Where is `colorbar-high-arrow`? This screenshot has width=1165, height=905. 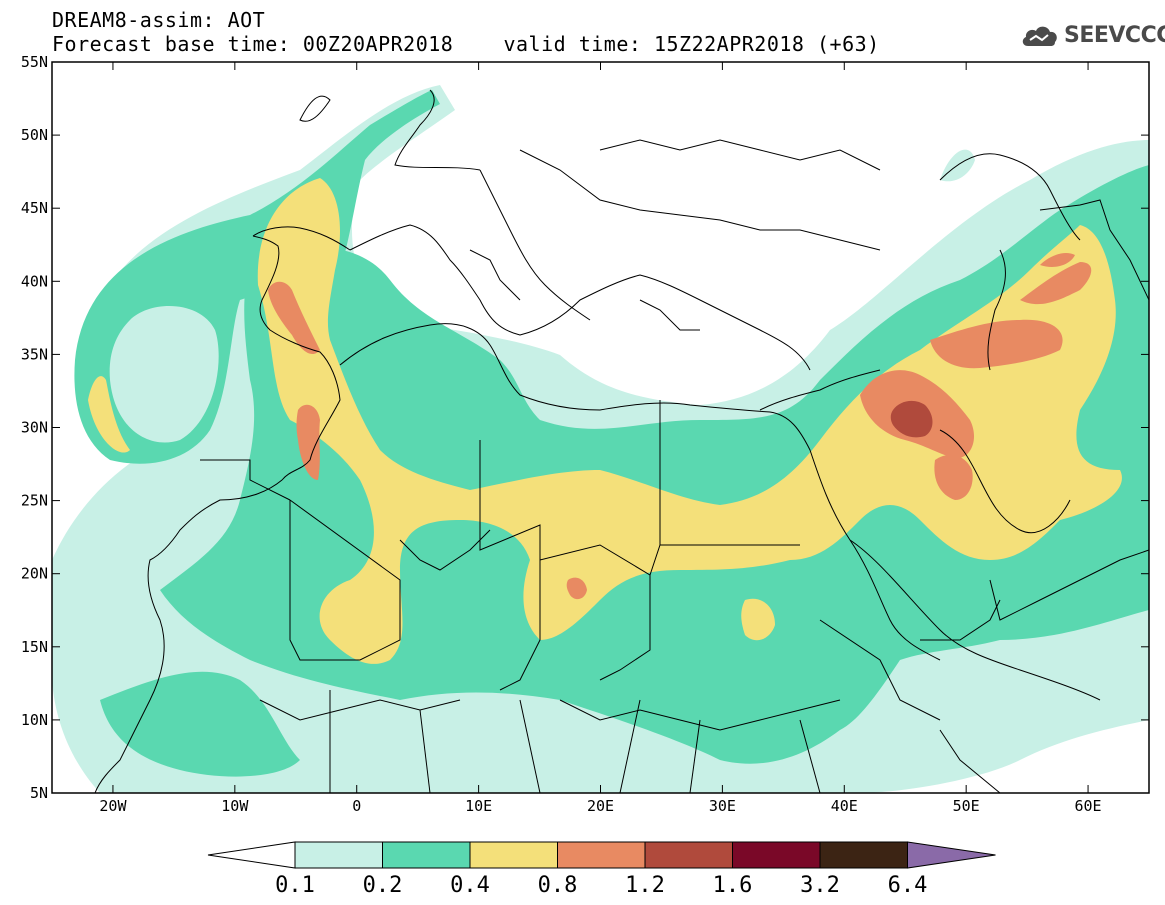
colorbar-high-arrow is located at coordinates (951, 855).